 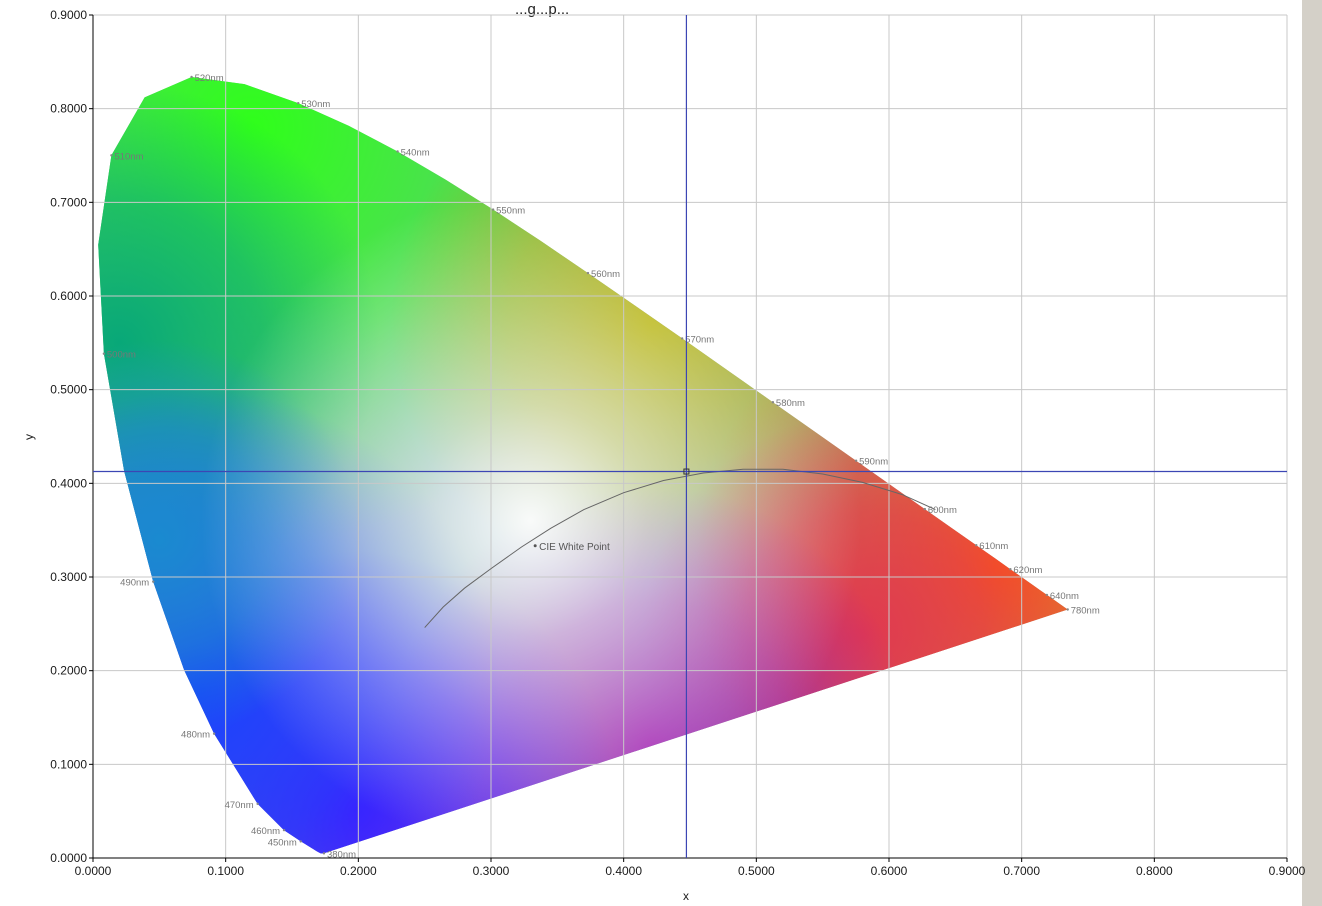 What do you see at coordinates (68, 577) in the screenshot?
I see `y-tick-label: 0.3000` at bounding box center [68, 577].